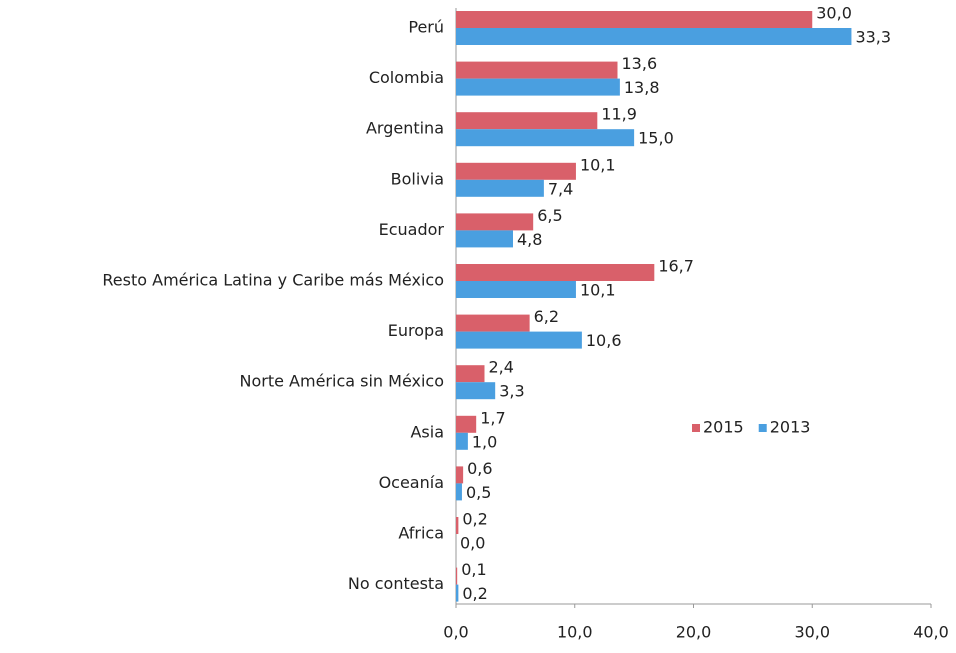 Image resolution: width=956 pixels, height=653 pixels. Describe the element at coordinates (511, 391) in the screenshot. I see `value-label: 3,3` at that location.